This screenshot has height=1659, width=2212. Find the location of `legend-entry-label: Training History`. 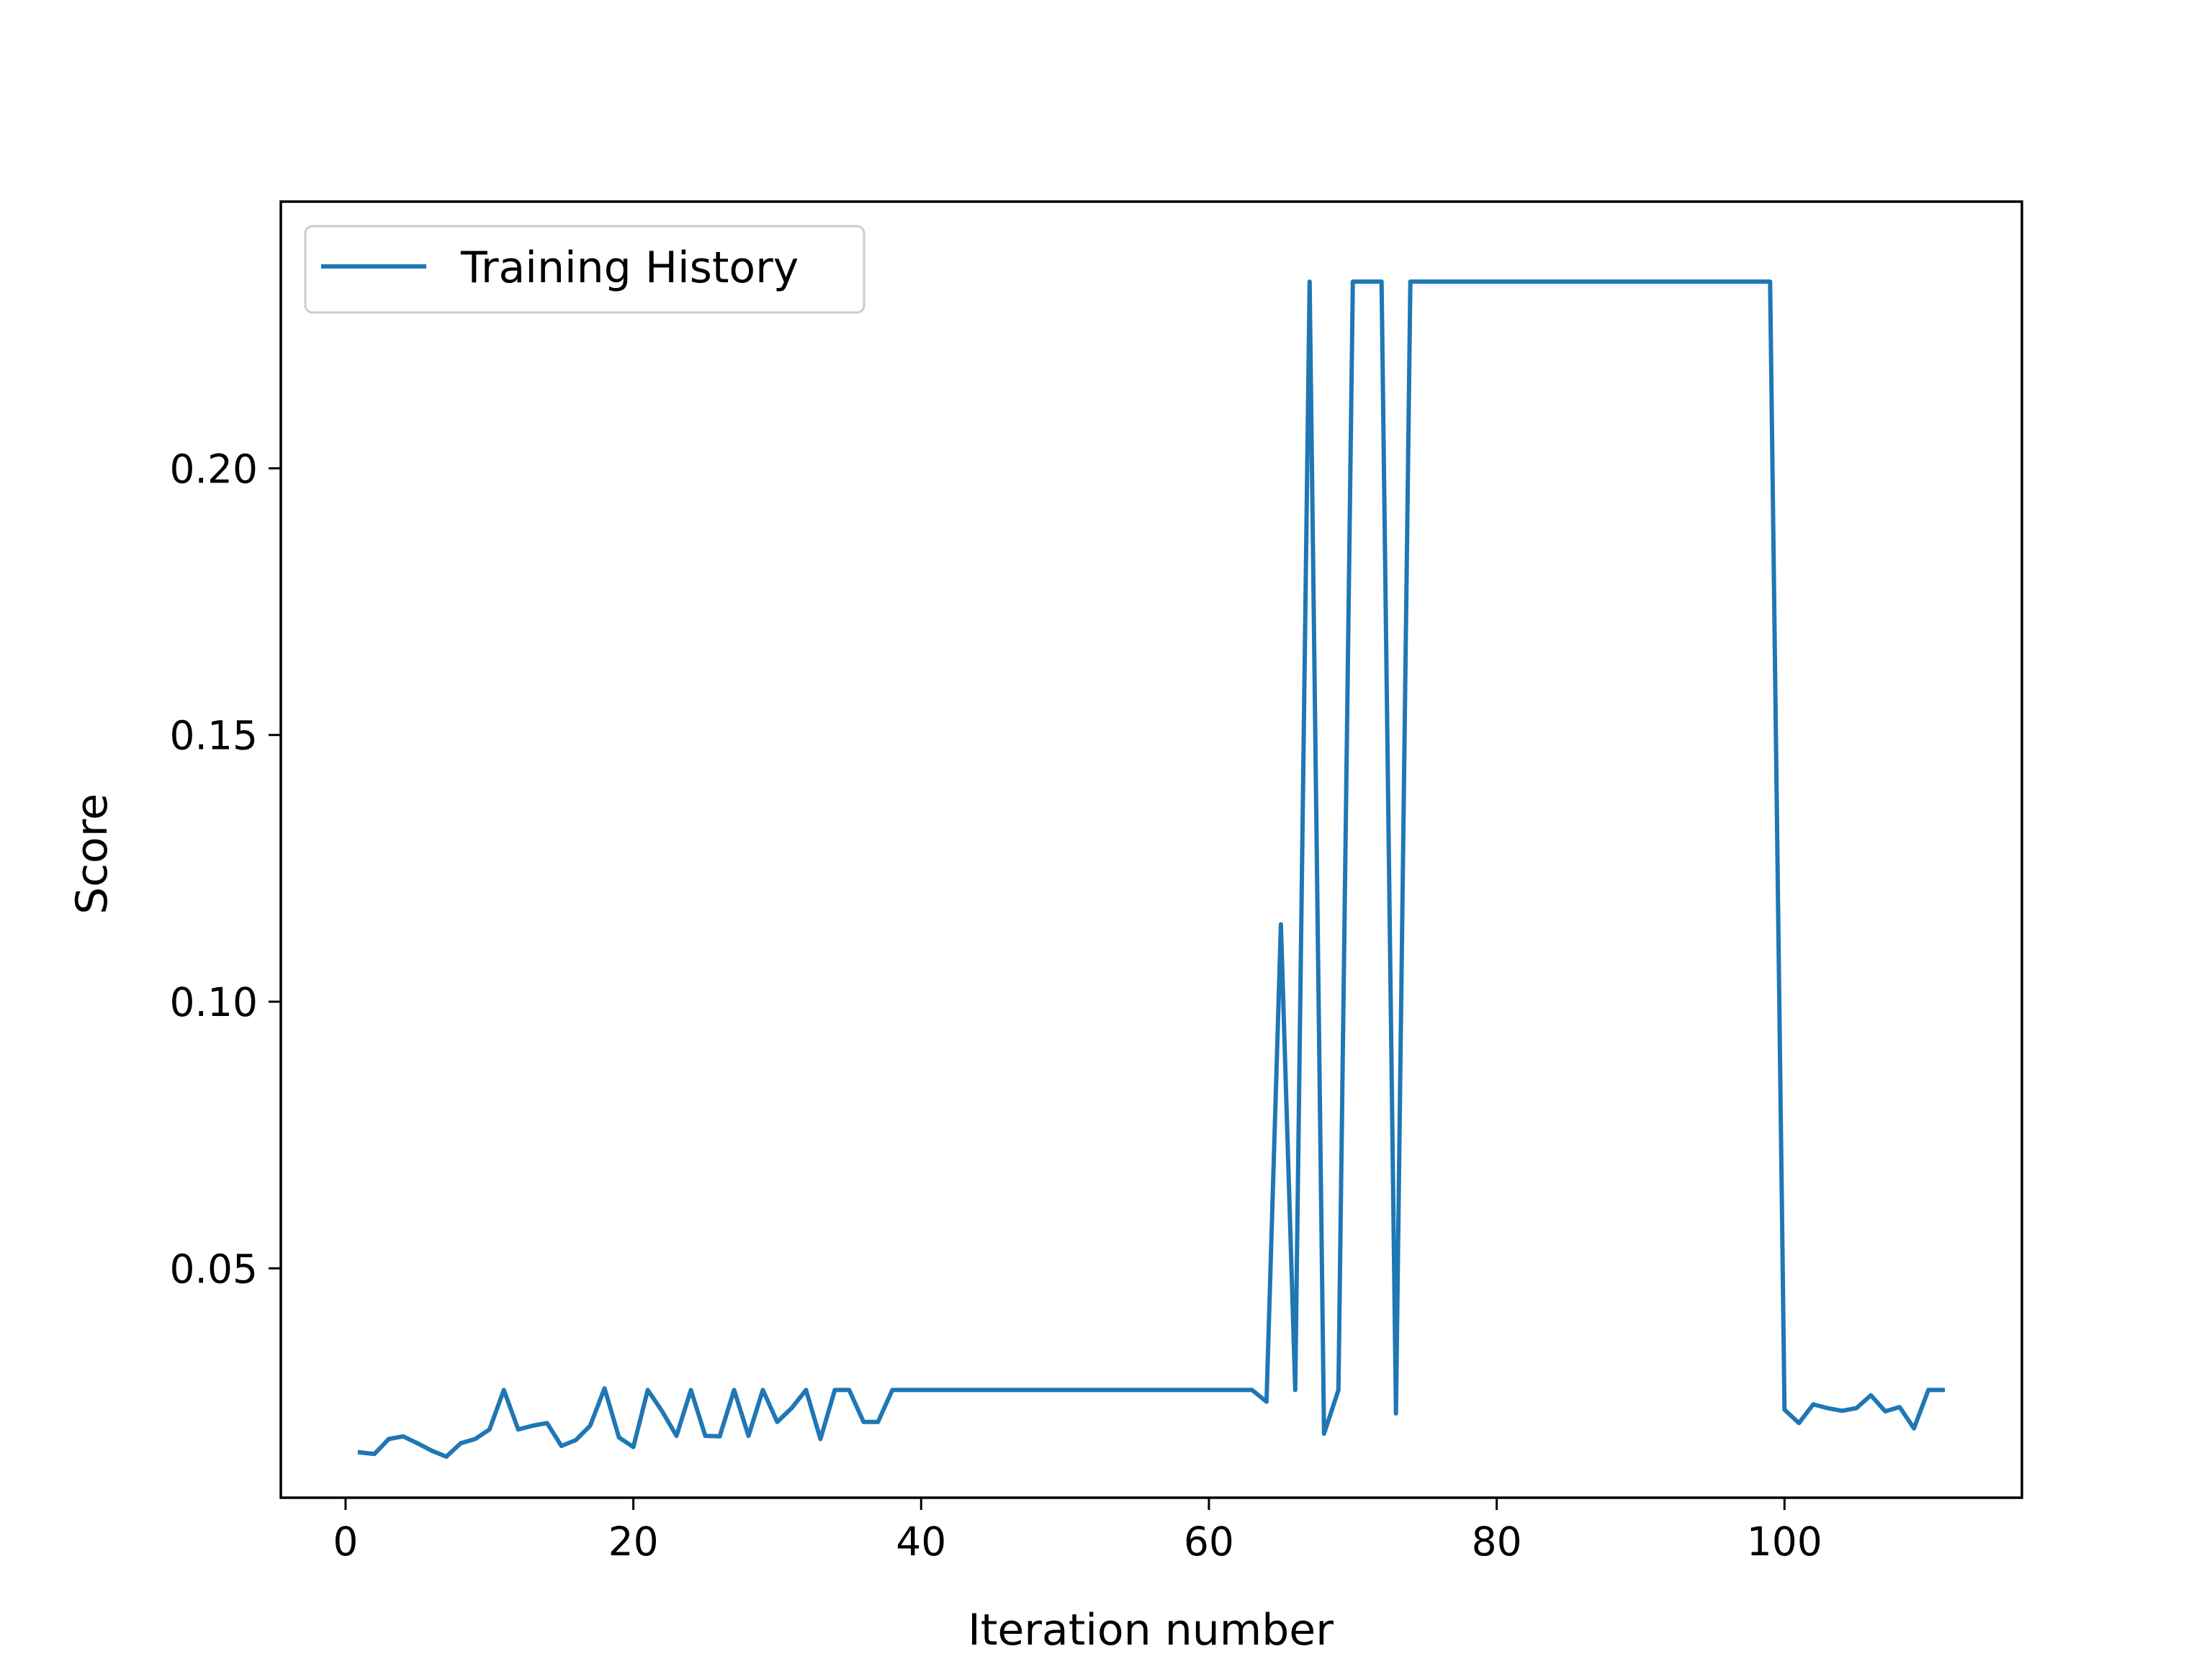

legend-entry-label: Training History is located at coordinates (629, 268).